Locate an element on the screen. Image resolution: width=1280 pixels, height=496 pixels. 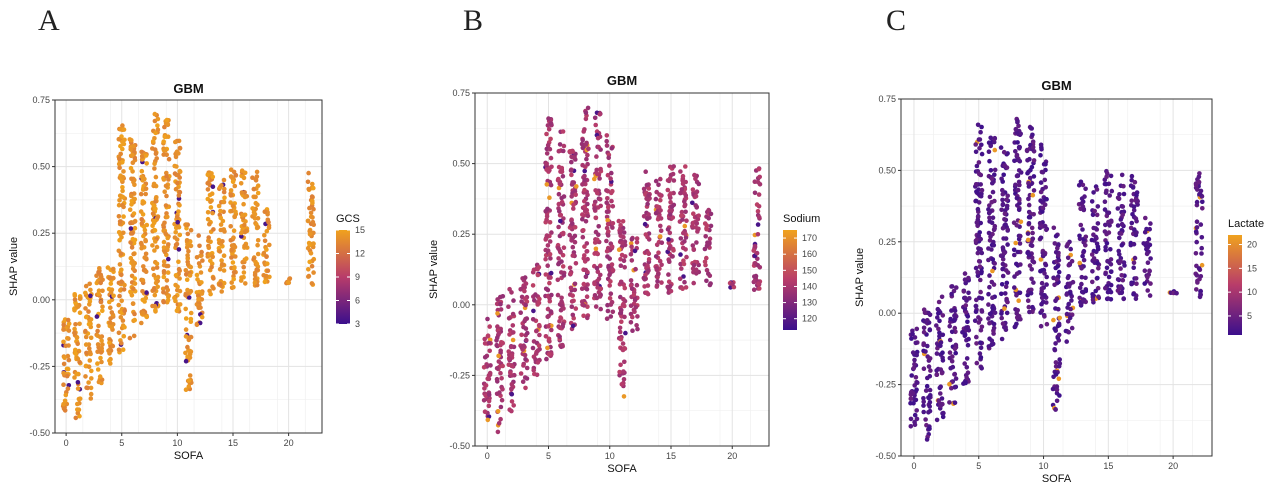
legend-colorbar is located at coordinates (343, 277).